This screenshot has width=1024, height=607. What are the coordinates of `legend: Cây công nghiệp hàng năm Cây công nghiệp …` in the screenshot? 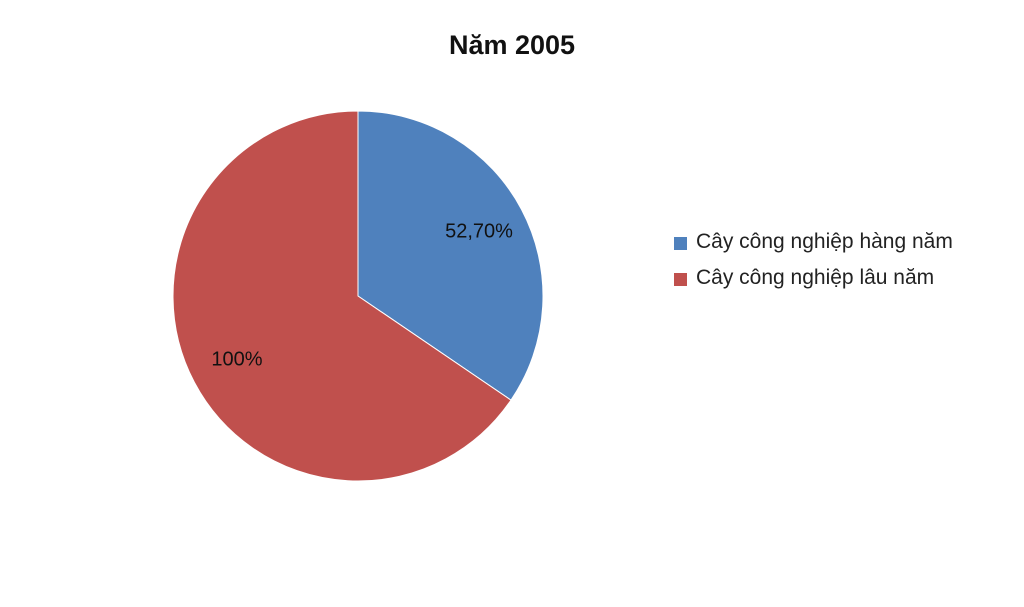 It's located at (819, 264).